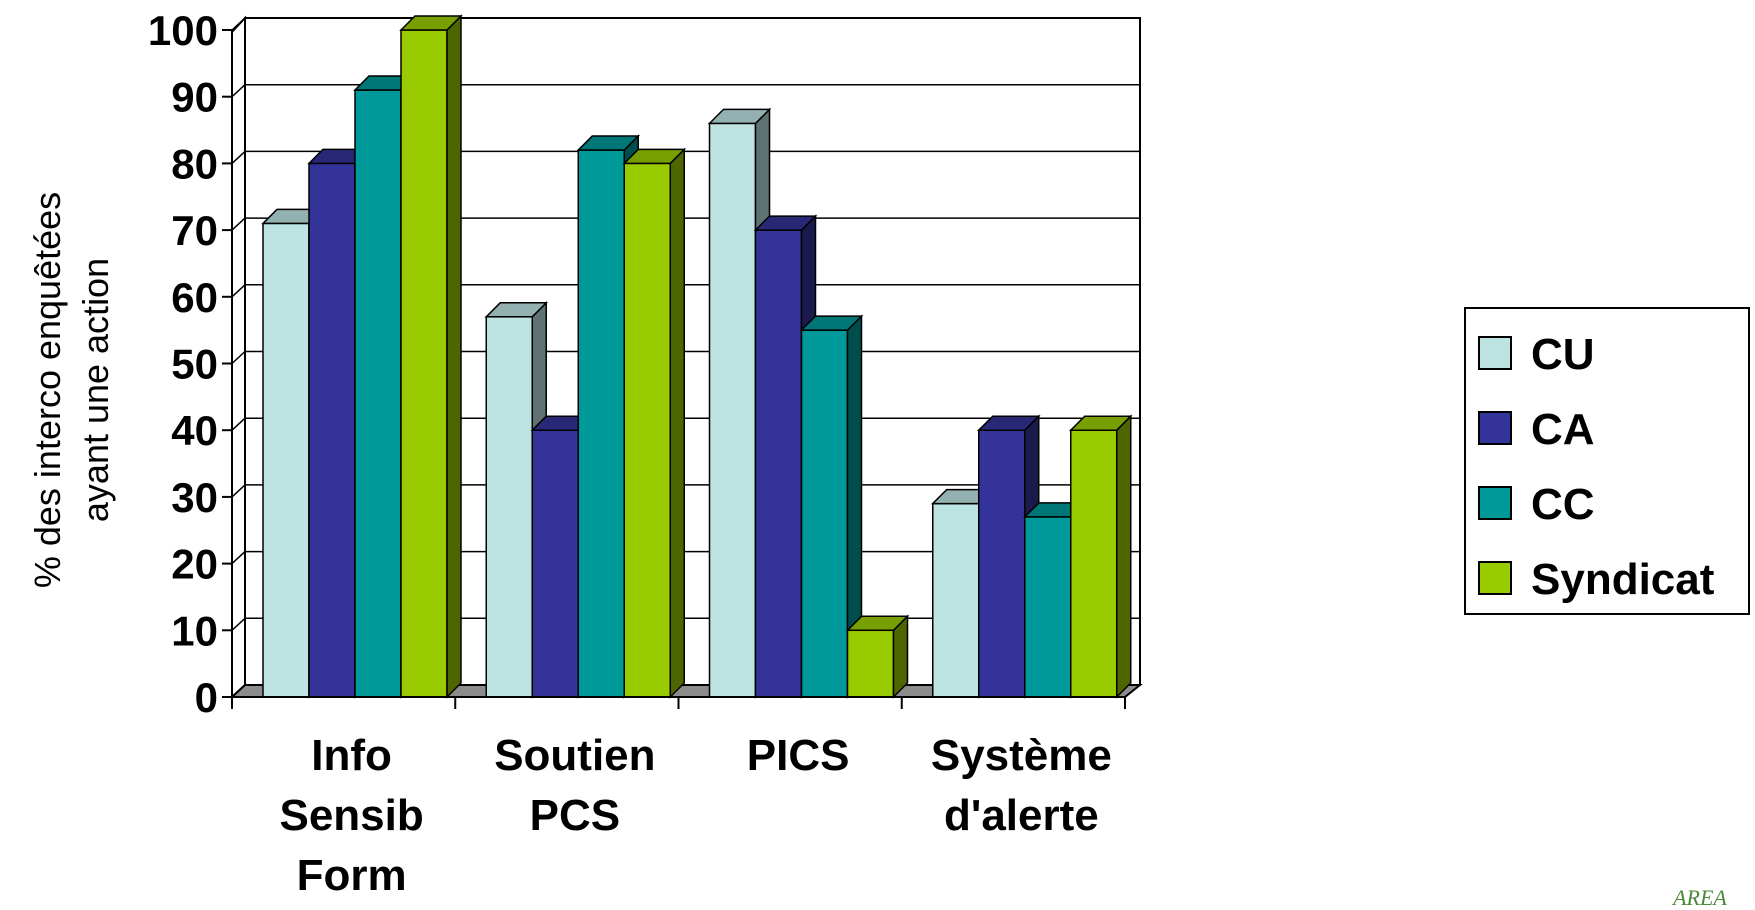  What do you see at coordinates (798, 755) in the screenshot?
I see `x-category-label: PICS` at bounding box center [798, 755].